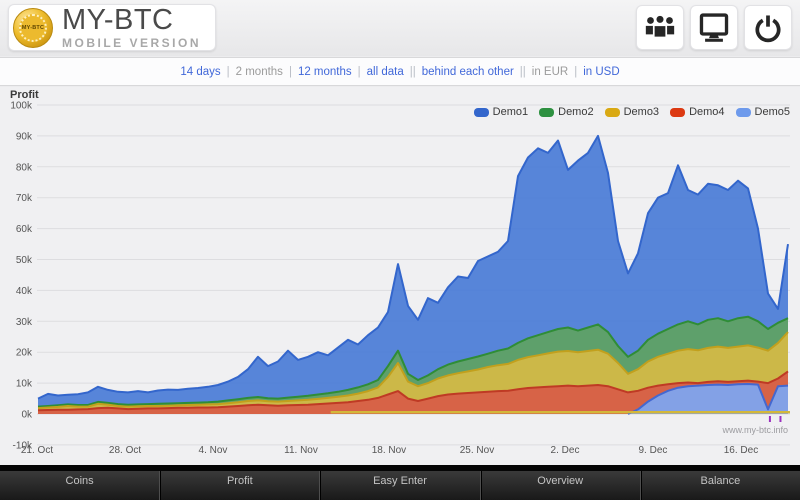 This screenshot has height=500, width=800. I want to click on legend-label: Demo1, so click(510, 112).